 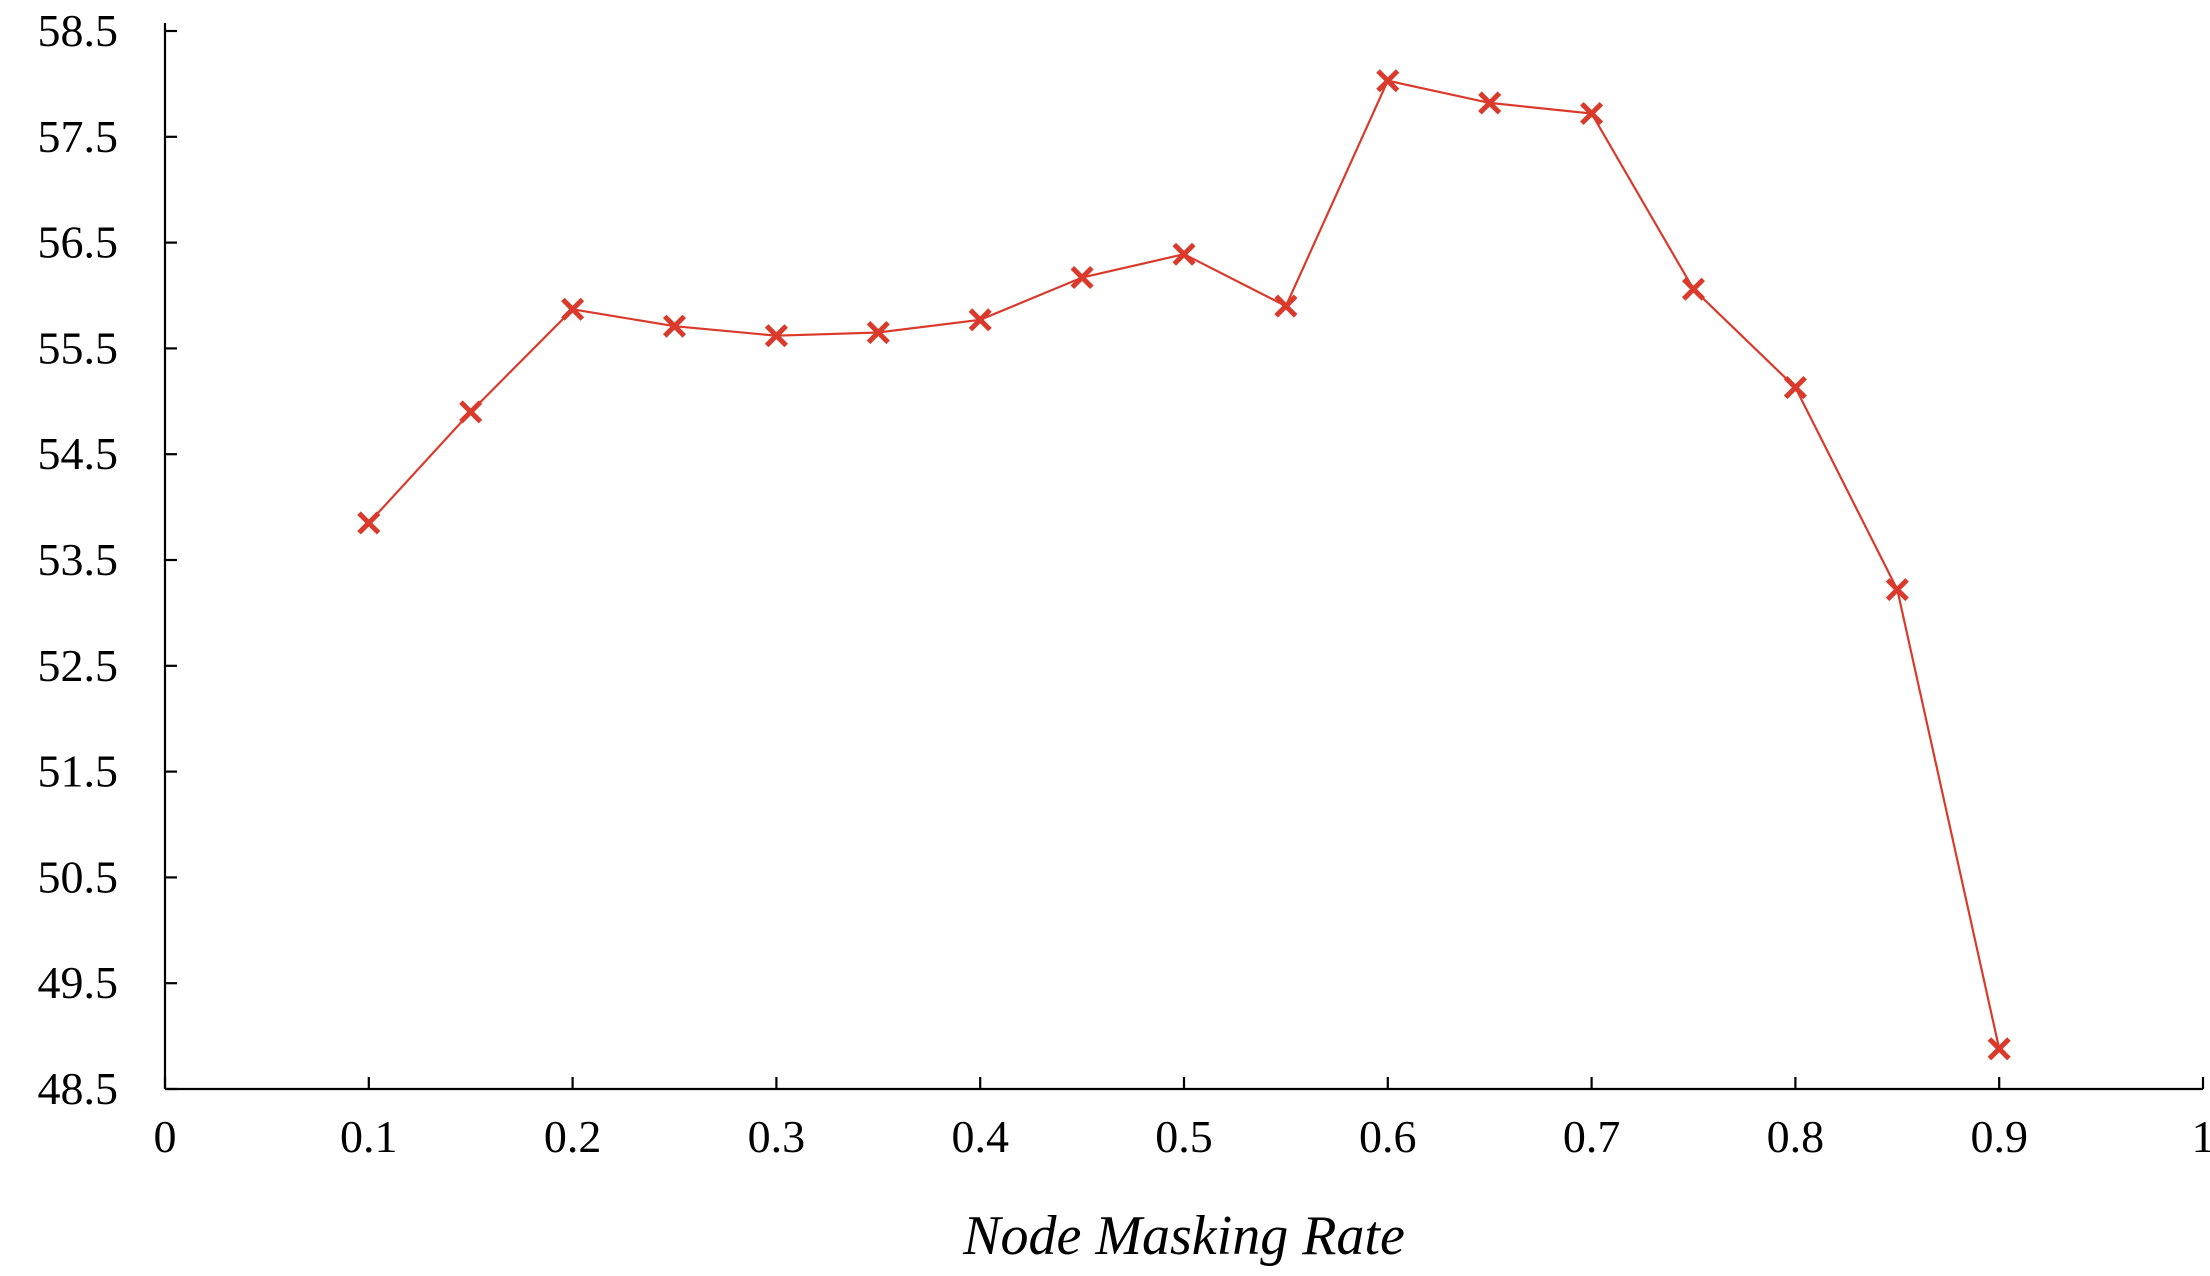 What do you see at coordinates (78, 347) in the screenshot?
I see `y-tick-label: 55.5` at bounding box center [78, 347].